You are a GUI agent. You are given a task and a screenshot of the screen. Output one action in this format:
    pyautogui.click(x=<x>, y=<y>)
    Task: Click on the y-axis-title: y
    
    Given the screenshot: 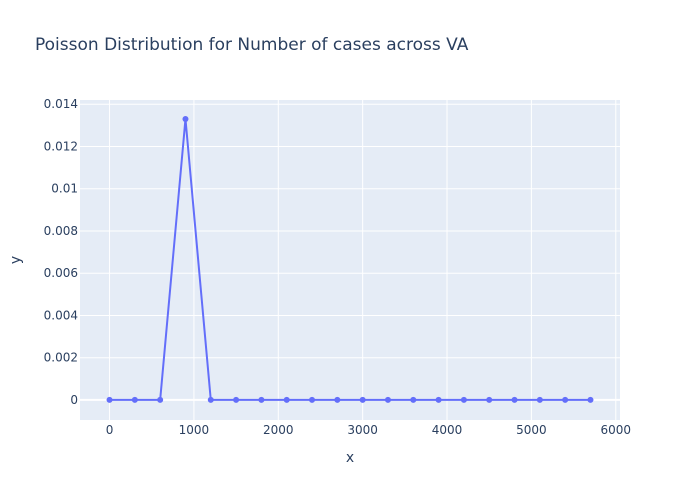 What is the action you would take?
    pyautogui.click(x=16, y=260)
    